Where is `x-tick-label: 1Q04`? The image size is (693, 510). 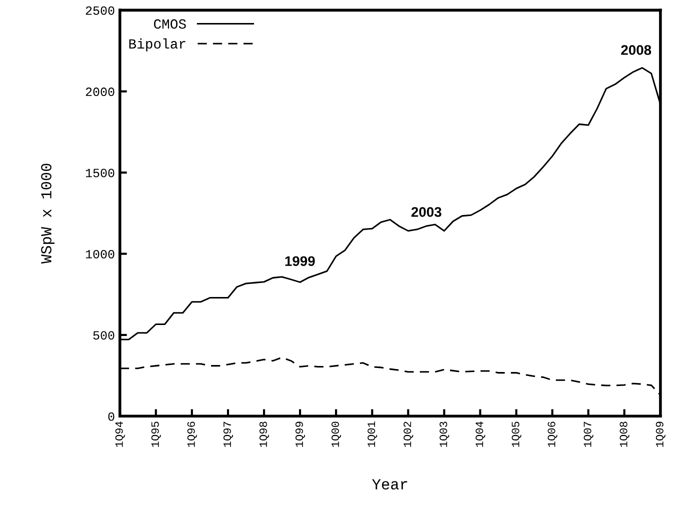
x-tick-label: 1Q04 is located at coordinates (481, 434).